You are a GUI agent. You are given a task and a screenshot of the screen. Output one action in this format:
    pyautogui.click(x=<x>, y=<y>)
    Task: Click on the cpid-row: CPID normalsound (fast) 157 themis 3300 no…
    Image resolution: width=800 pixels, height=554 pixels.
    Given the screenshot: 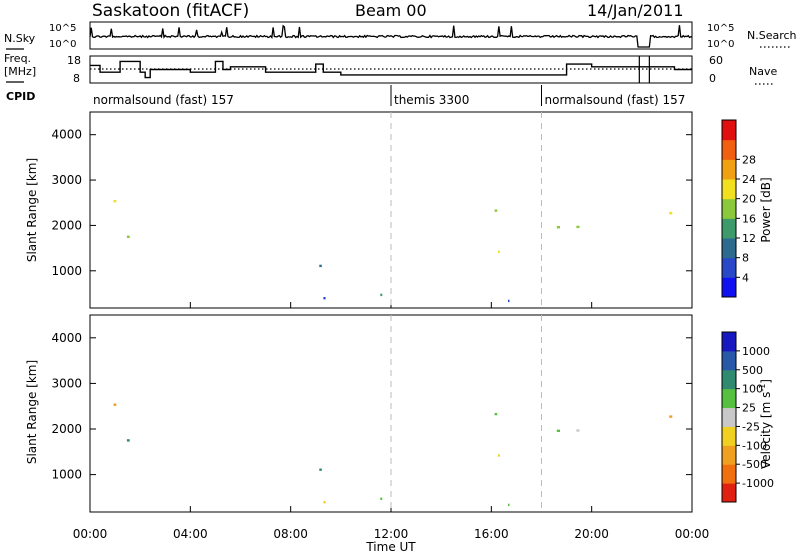 What is the action you would take?
    pyautogui.click(x=345, y=96)
    